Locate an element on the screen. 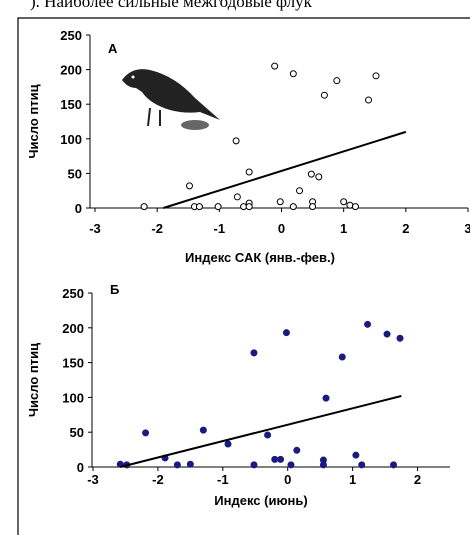 This screenshot has height=535, width=470. panel-label: А is located at coordinates (113, 48).